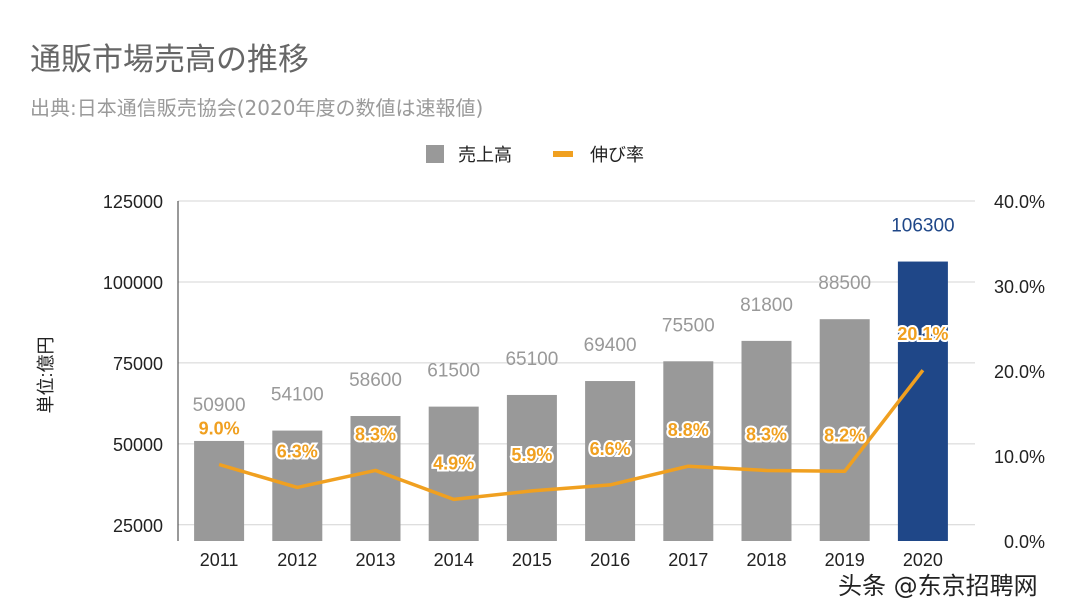  Describe the element at coordinates (453, 463) in the screenshot. I see `line-value-label: 4.9%` at that location.